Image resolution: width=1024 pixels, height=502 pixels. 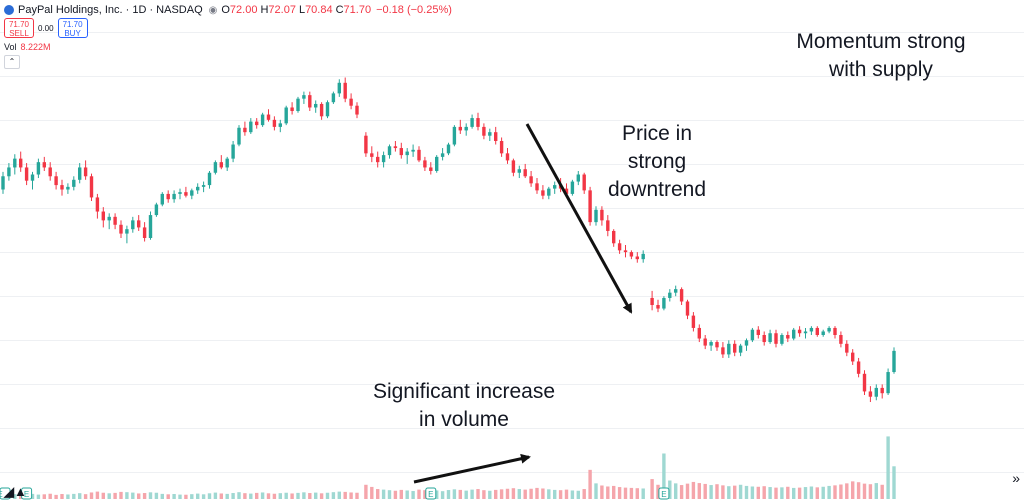 I want to click on collapse-legend-button: ⌃, so click(x=12, y=62).